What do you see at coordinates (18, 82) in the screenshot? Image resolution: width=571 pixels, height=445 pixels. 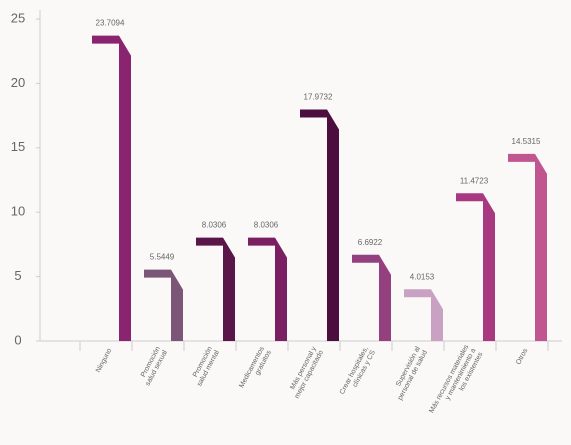 I see `y-tick-label: 20` at bounding box center [18, 82].